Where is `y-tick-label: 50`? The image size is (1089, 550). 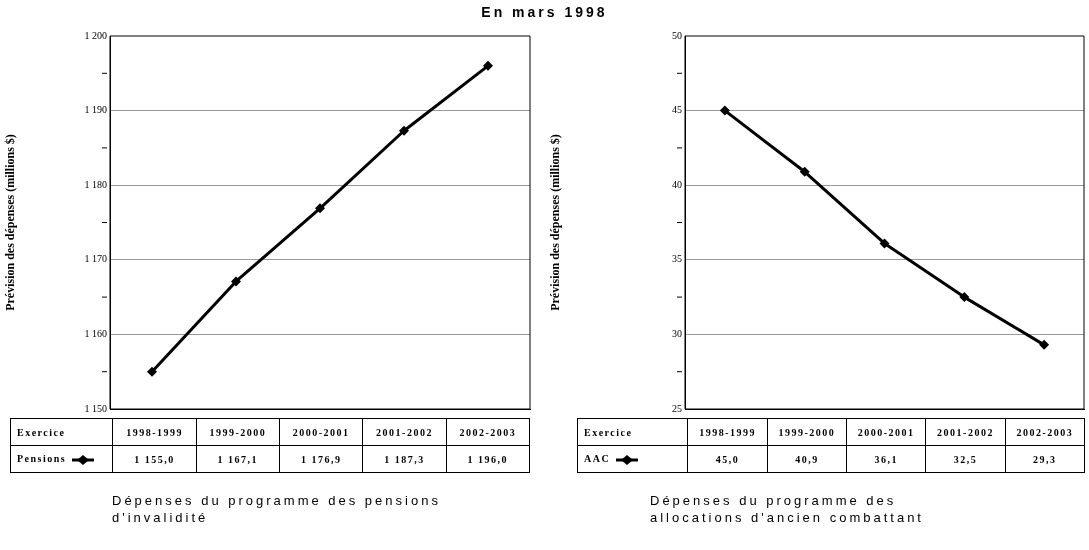
y-tick-label: 50 is located at coordinates (677, 35).